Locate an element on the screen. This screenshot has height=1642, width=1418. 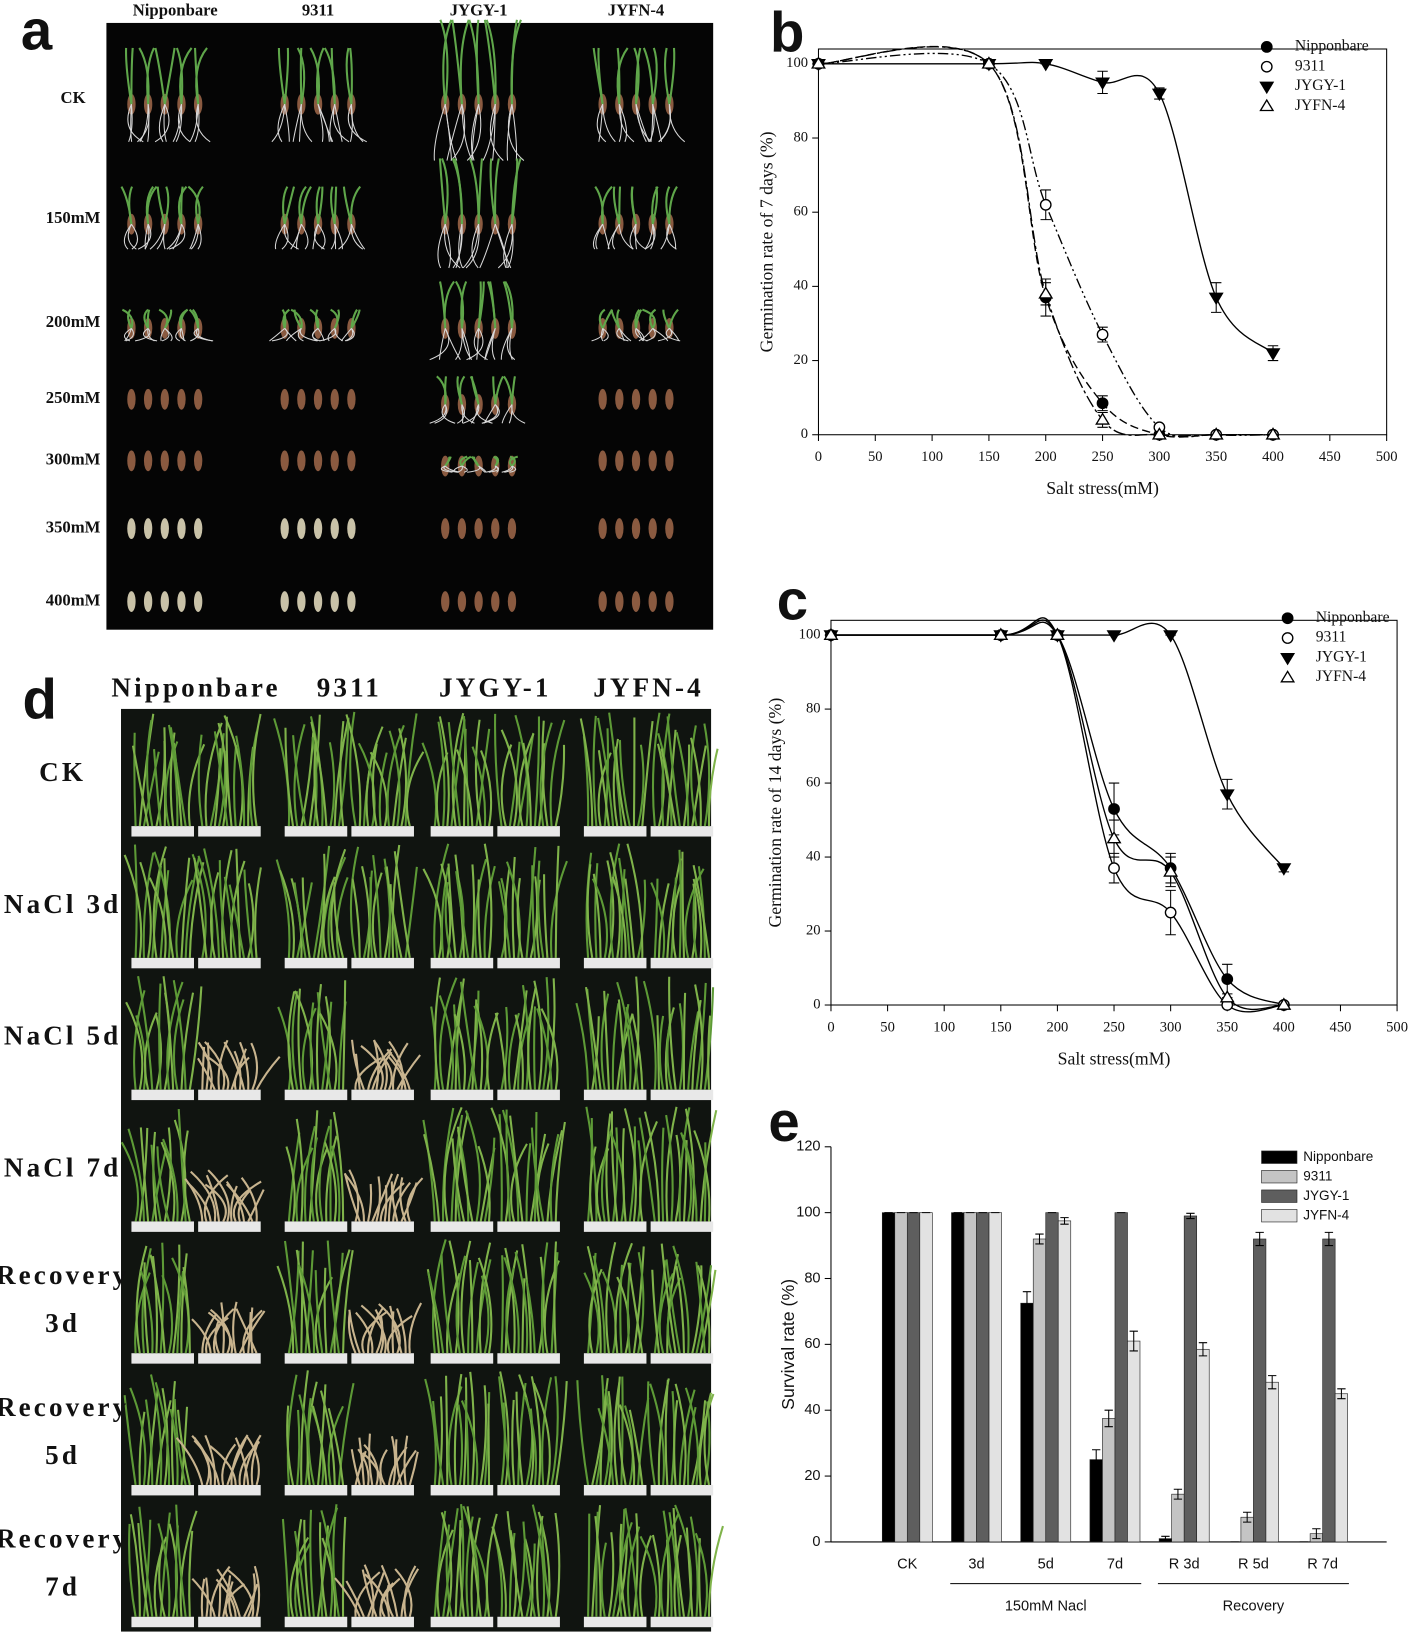
marker is located at coordinates (1046, 292).